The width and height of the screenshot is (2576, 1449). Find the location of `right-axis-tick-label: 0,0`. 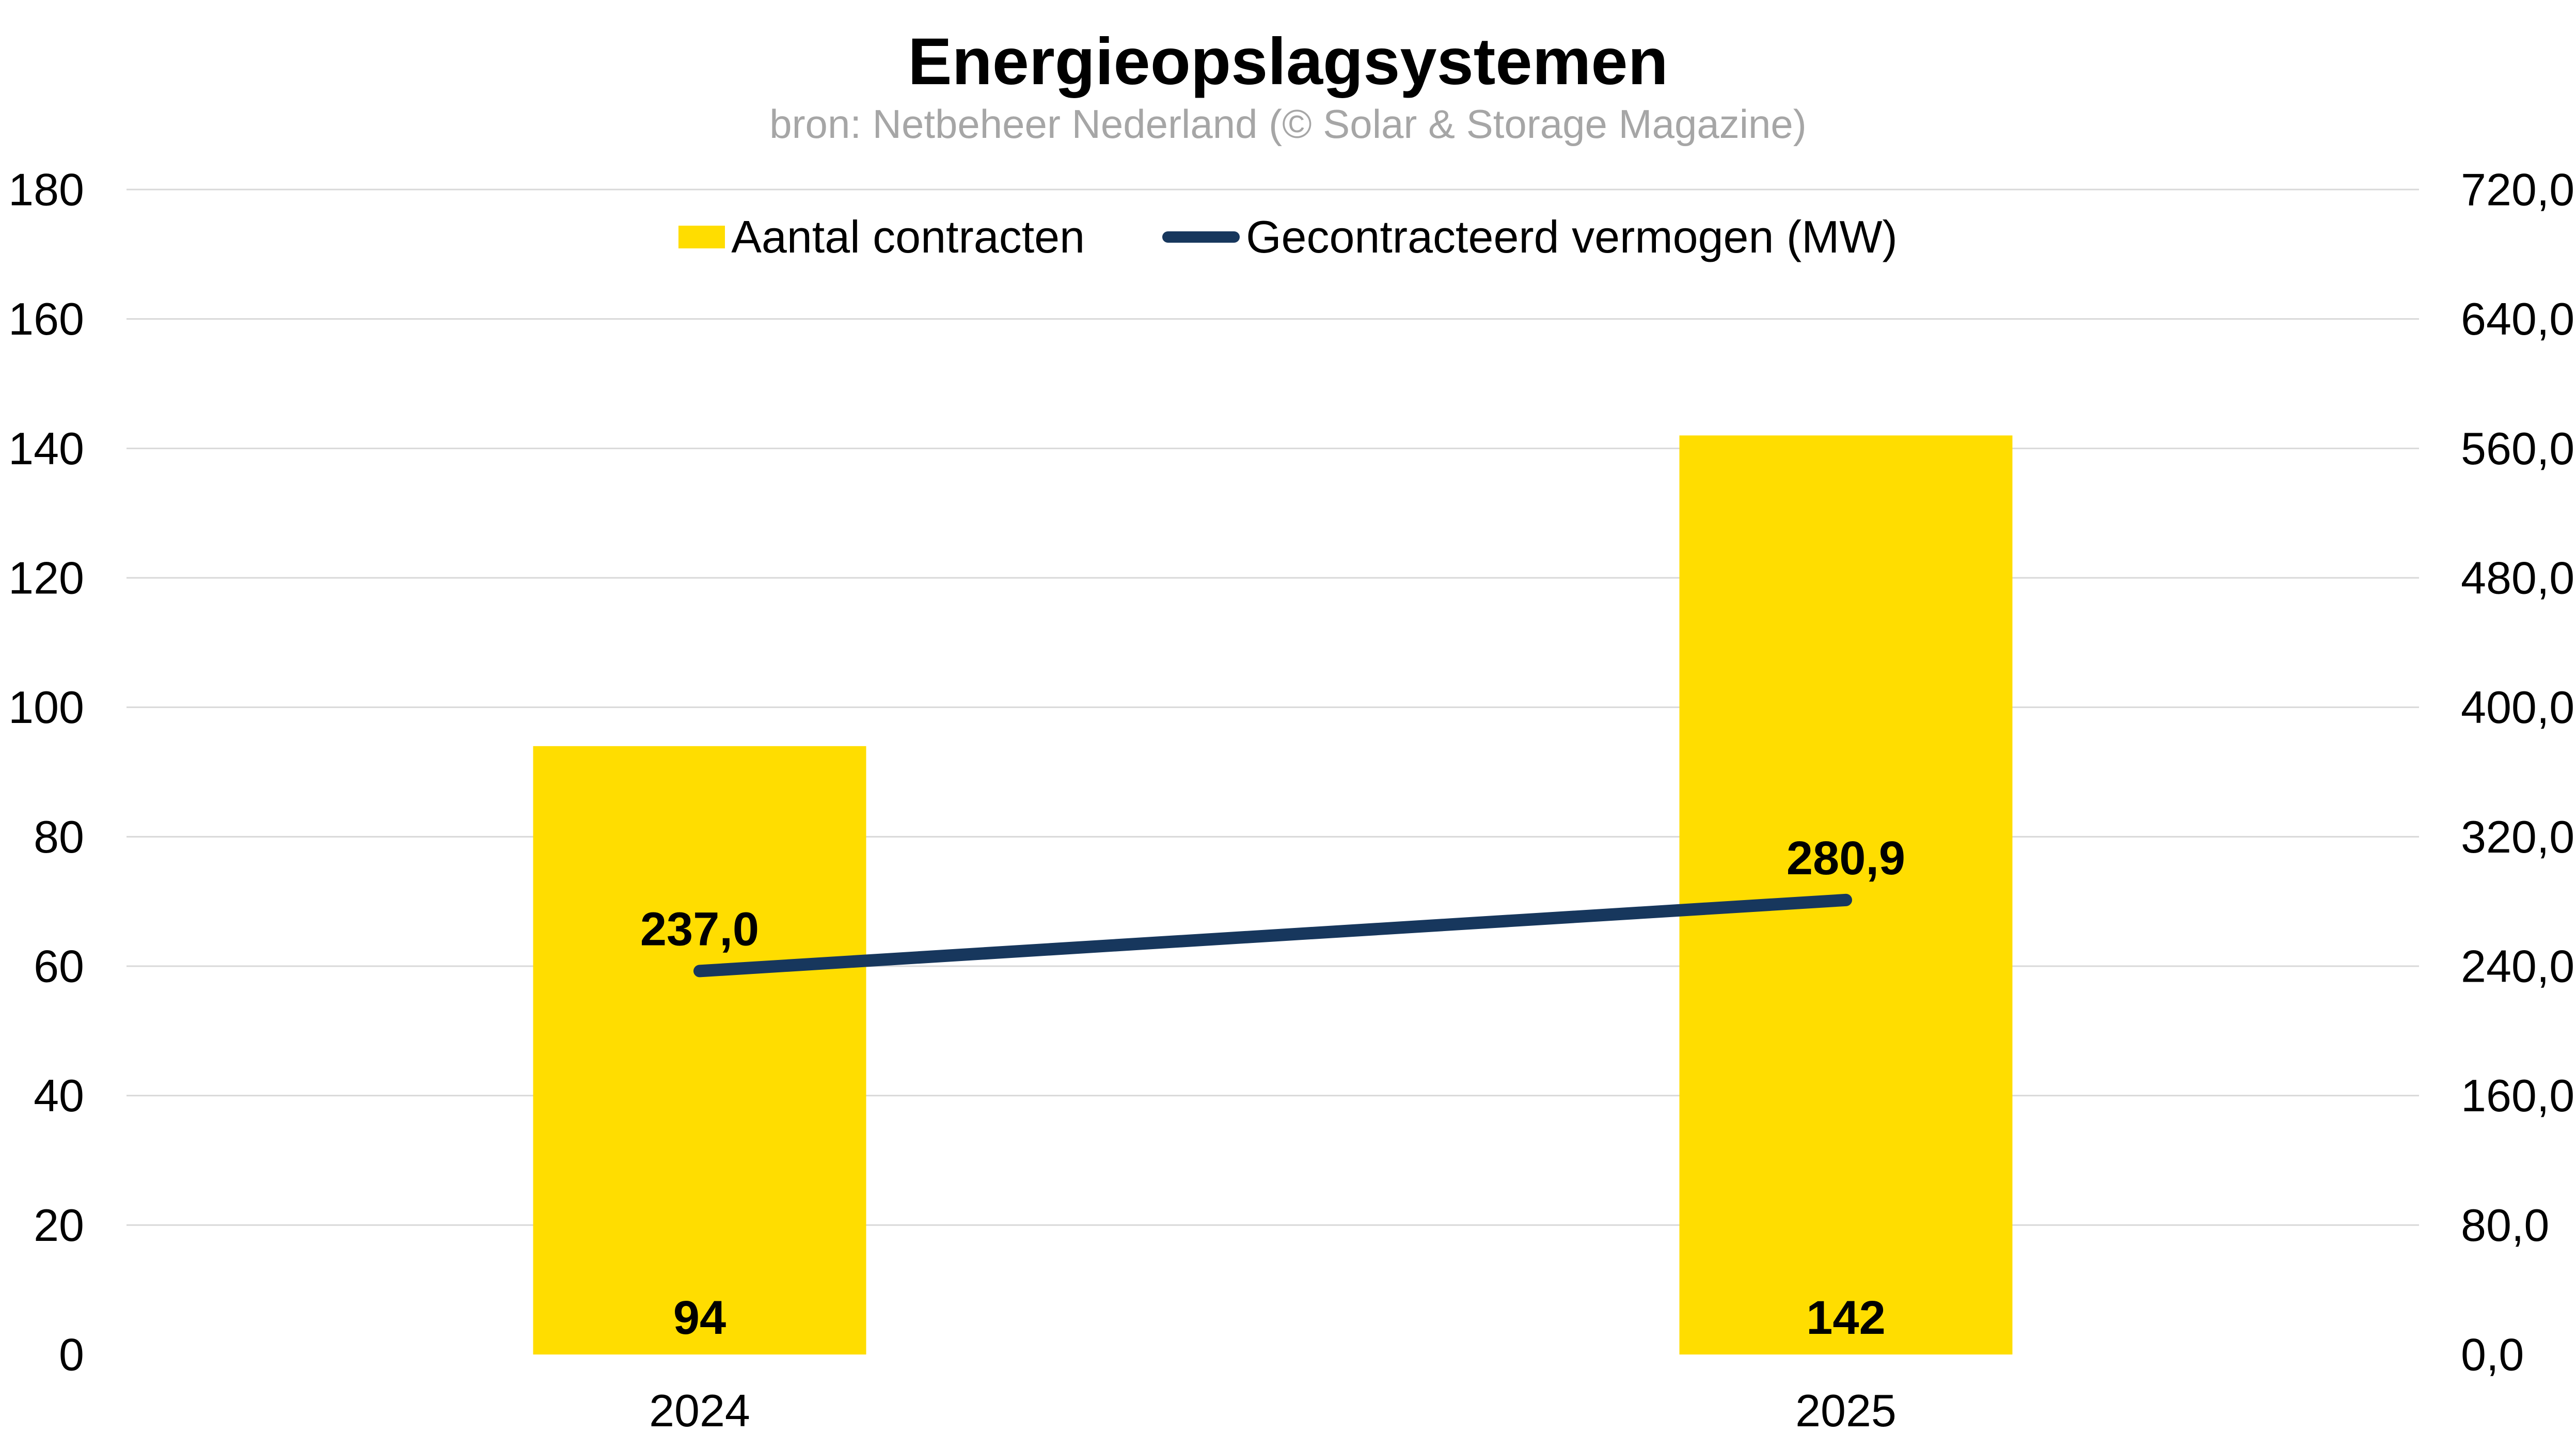

right-axis-tick-label: 0,0 is located at coordinates (2492, 1354).